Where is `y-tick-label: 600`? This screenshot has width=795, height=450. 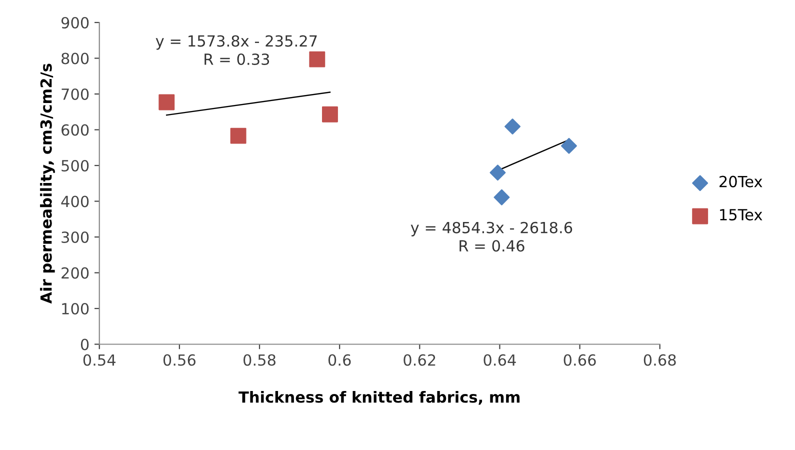 y-tick-label: 600 is located at coordinates (75, 130).